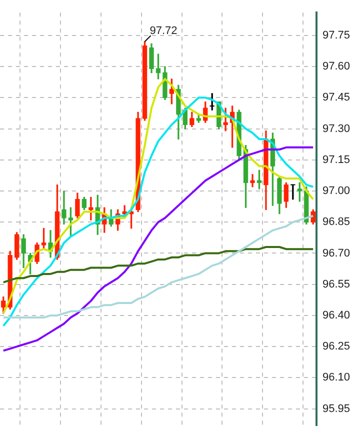 The width and height of the screenshot is (360, 438). Describe the element at coordinates (252, 181) in the screenshot. I see `candlestick` at that location.